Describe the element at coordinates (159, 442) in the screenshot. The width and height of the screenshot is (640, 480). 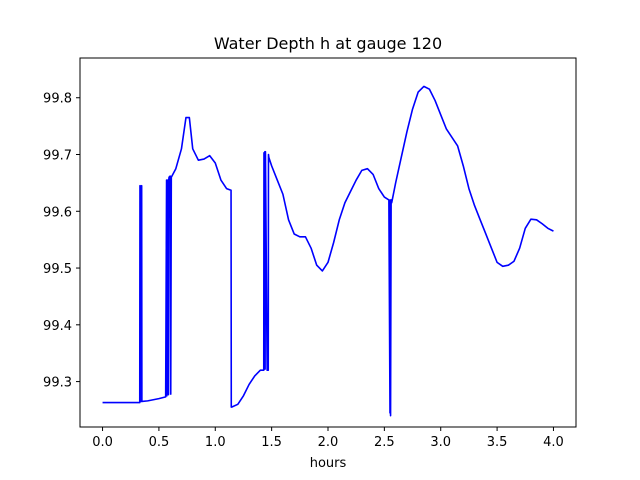
I see `x-tick-label: 0.5` at that location.